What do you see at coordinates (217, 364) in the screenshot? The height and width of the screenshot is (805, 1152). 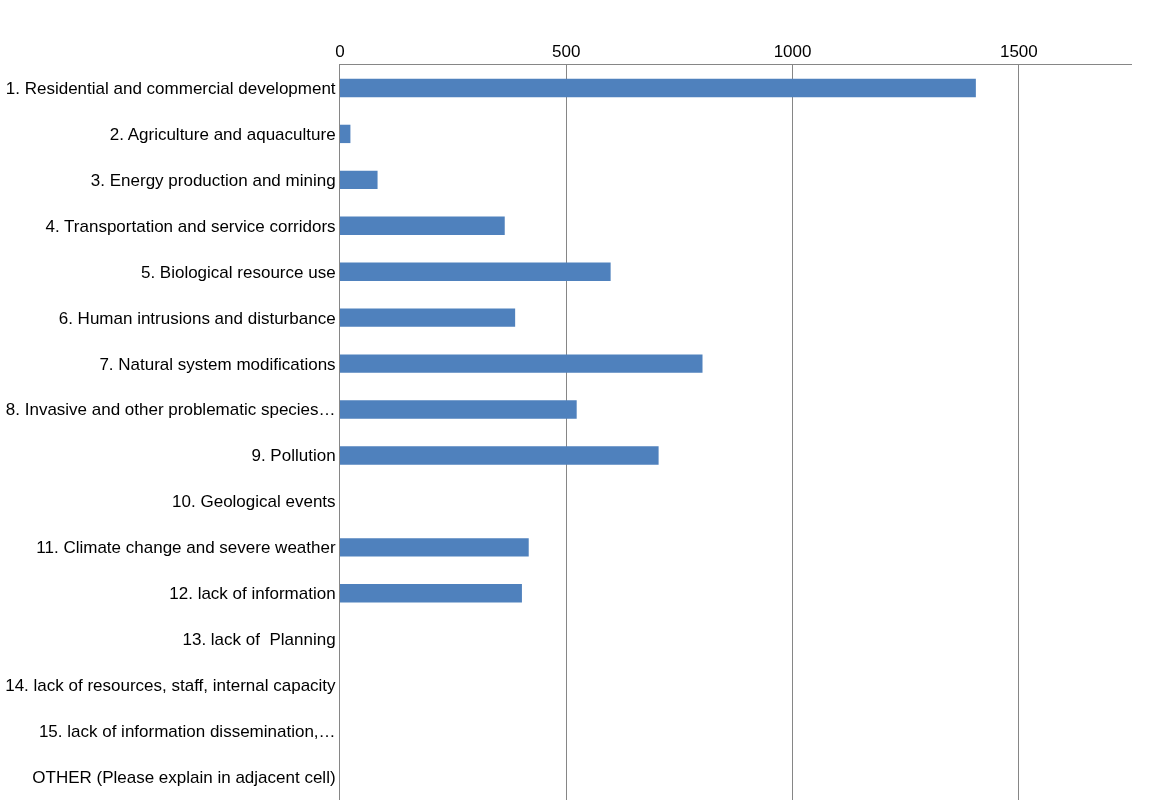 I see `y-tick-label: 7. Natural system modifications` at bounding box center [217, 364].